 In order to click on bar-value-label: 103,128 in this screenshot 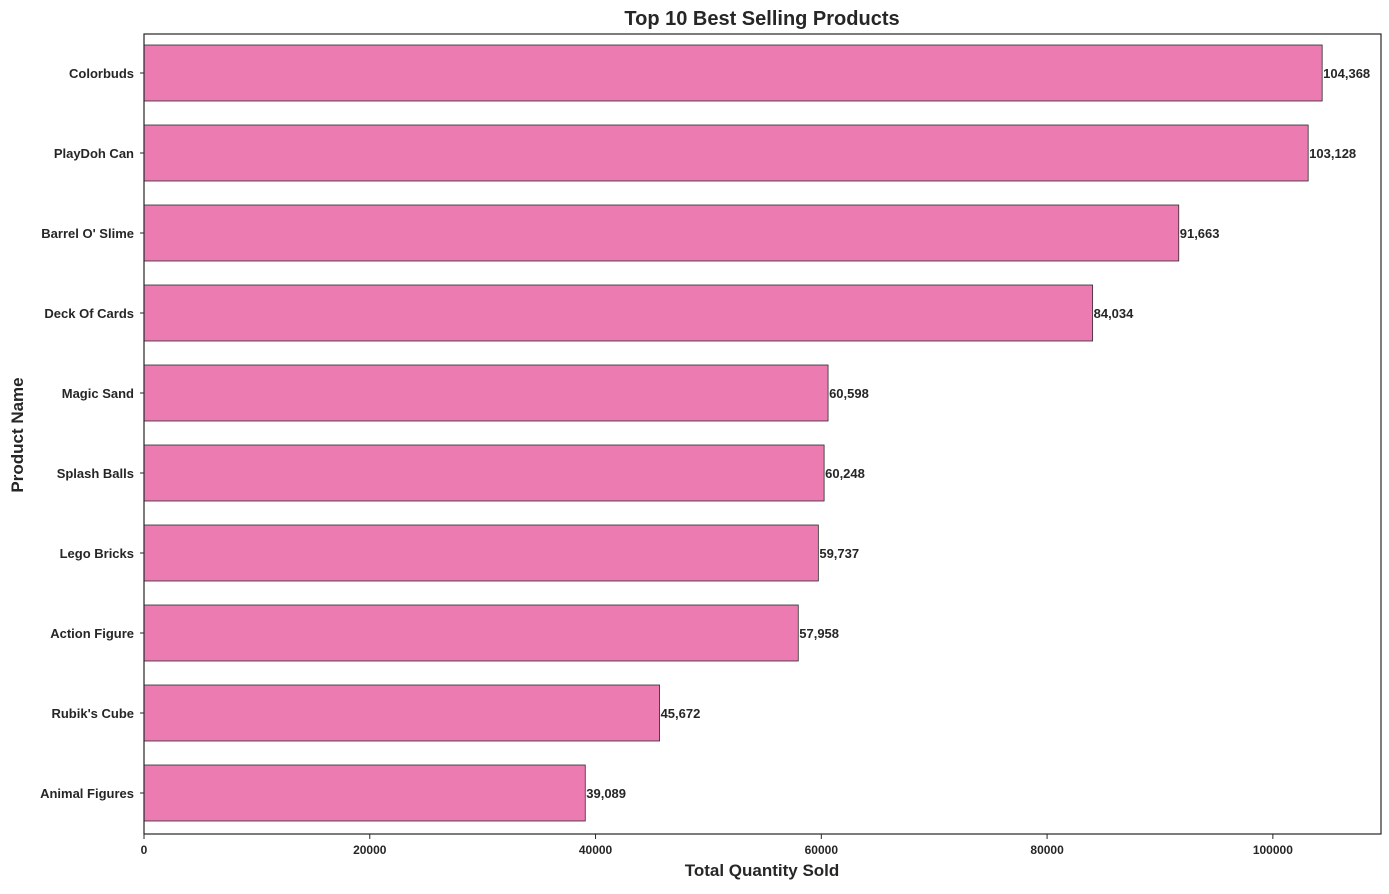, I will do `click(1332, 153)`.